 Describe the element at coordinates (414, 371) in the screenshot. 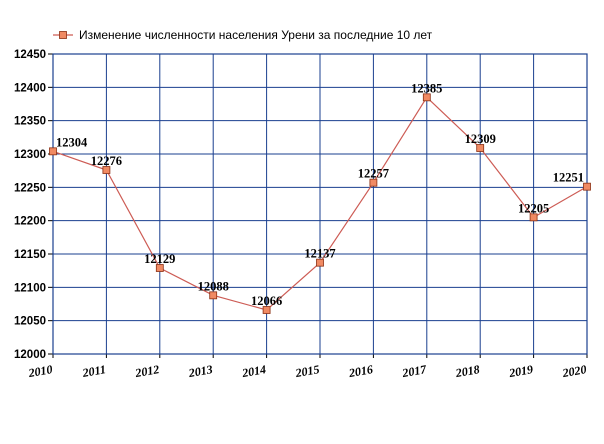

I see `x-tick-label: 2017` at that location.